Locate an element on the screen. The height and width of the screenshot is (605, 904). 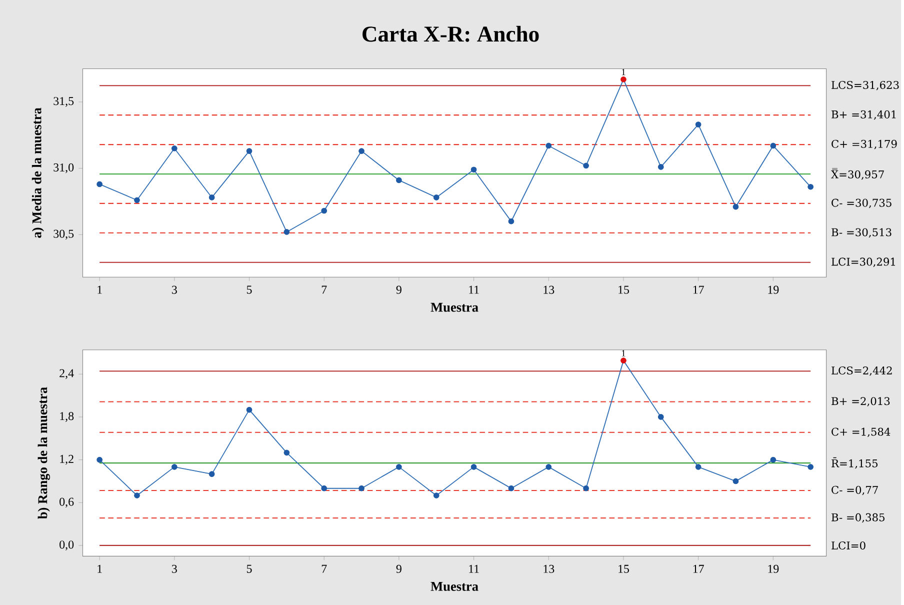
y-tick-label: 0,0 is located at coordinates (67, 545).